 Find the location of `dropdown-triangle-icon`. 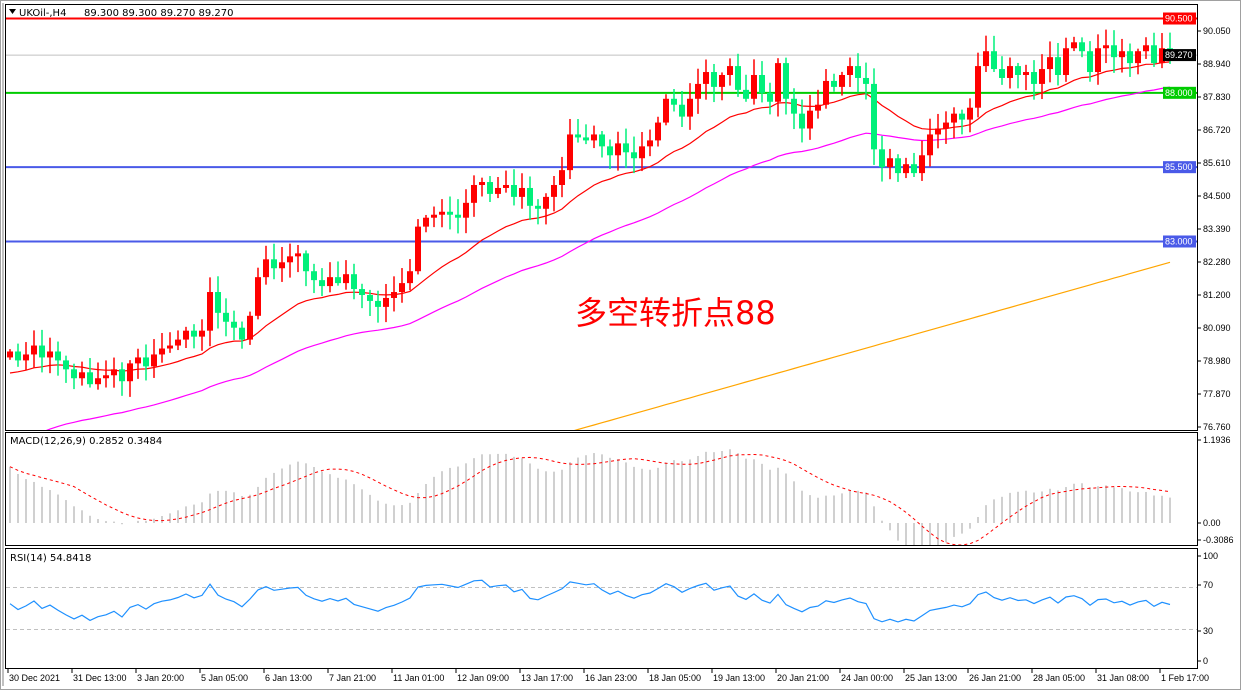

dropdown-triangle-icon is located at coordinates (12, 11).